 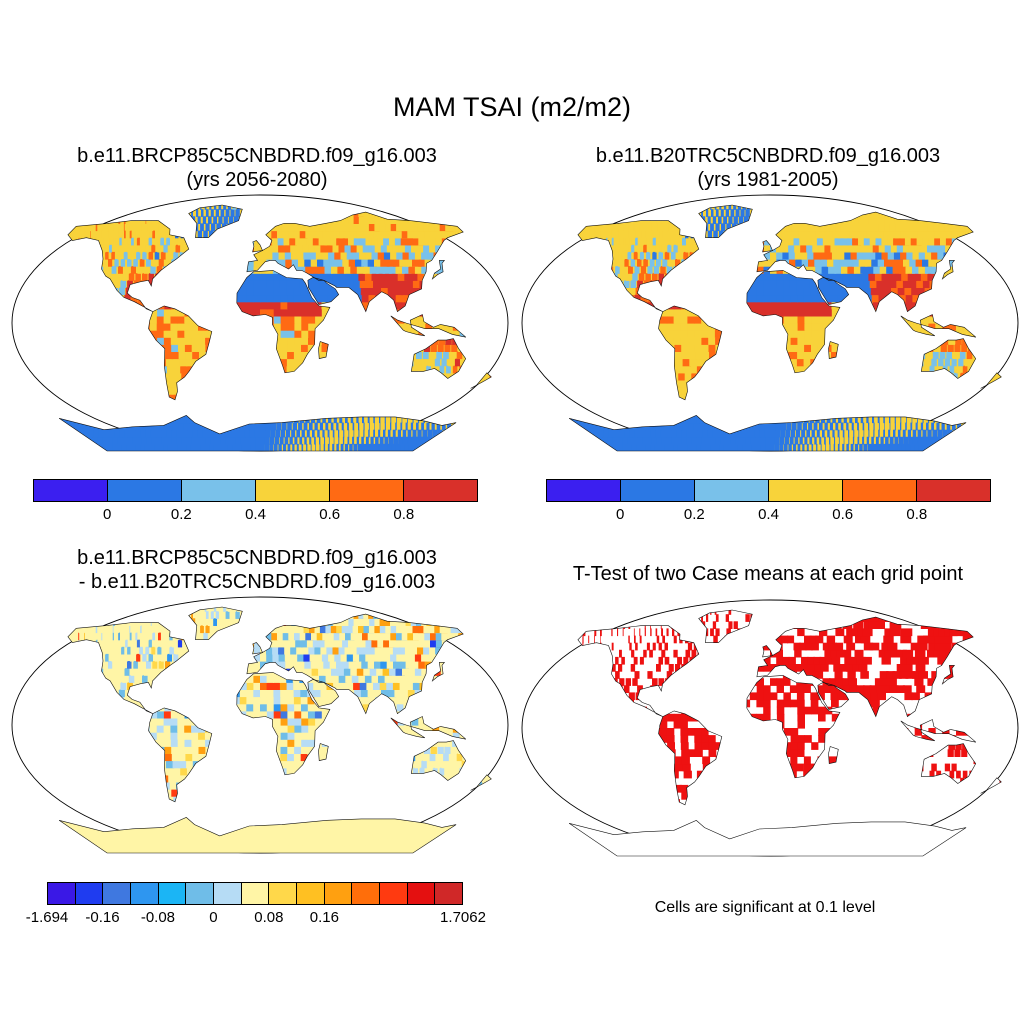 I want to click on colorbar-tick-label: 0.8, so click(x=917, y=514).